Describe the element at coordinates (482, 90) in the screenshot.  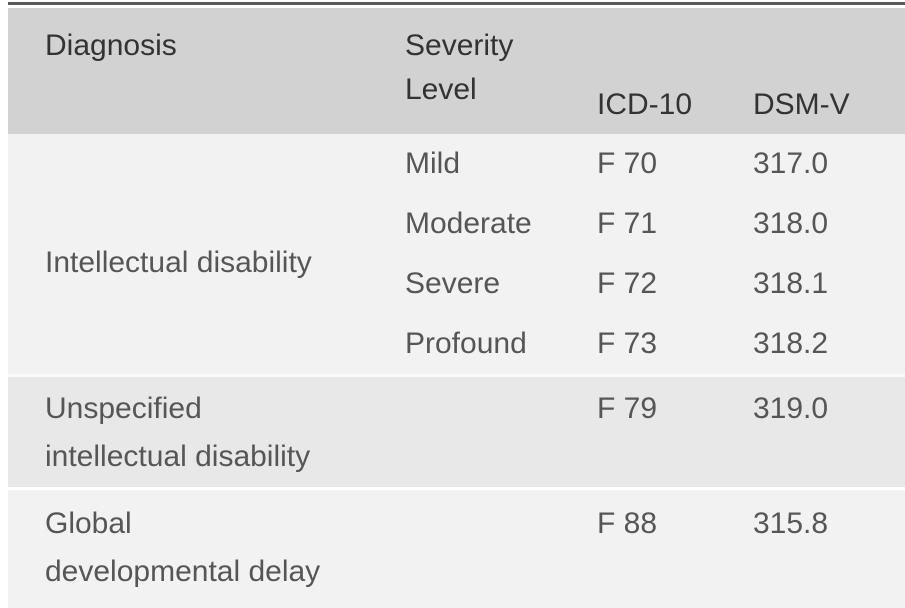
I see `column-header-severity-line2: Level` at that location.